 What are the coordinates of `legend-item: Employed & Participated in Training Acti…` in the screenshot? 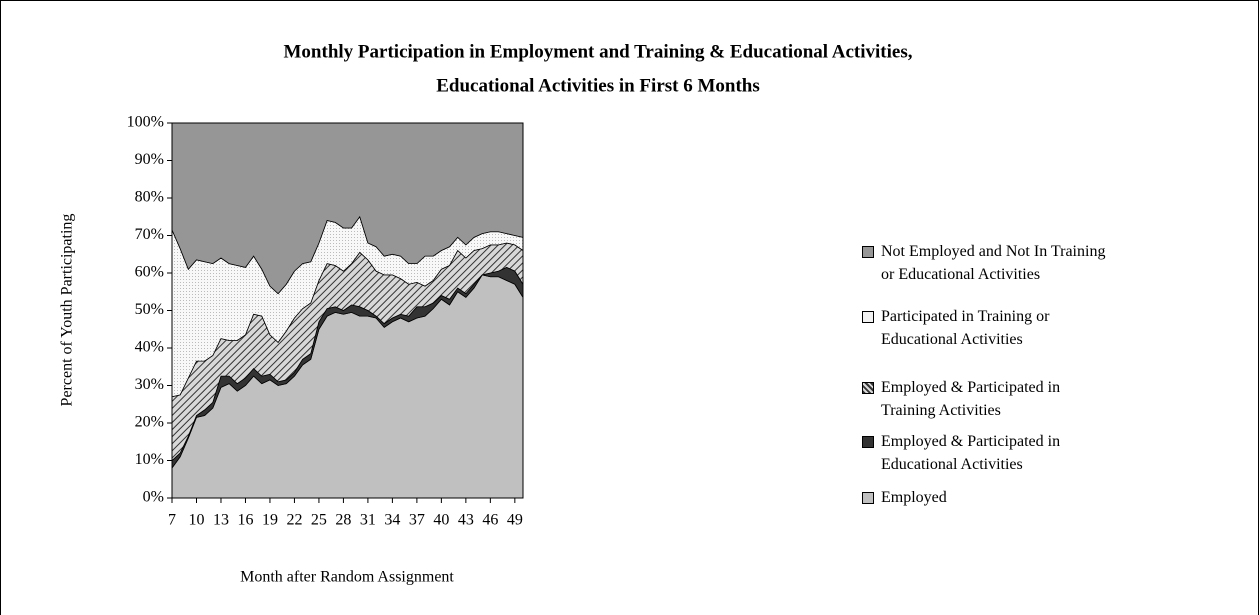 It's located at (987, 399).